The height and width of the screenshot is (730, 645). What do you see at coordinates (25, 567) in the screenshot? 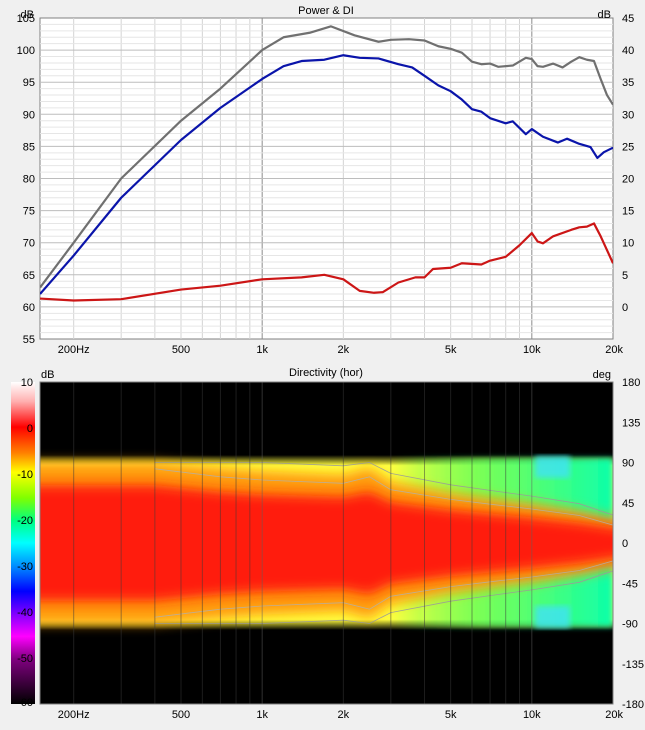
I see `colorbar-tick-label: -30` at bounding box center [25, 567].